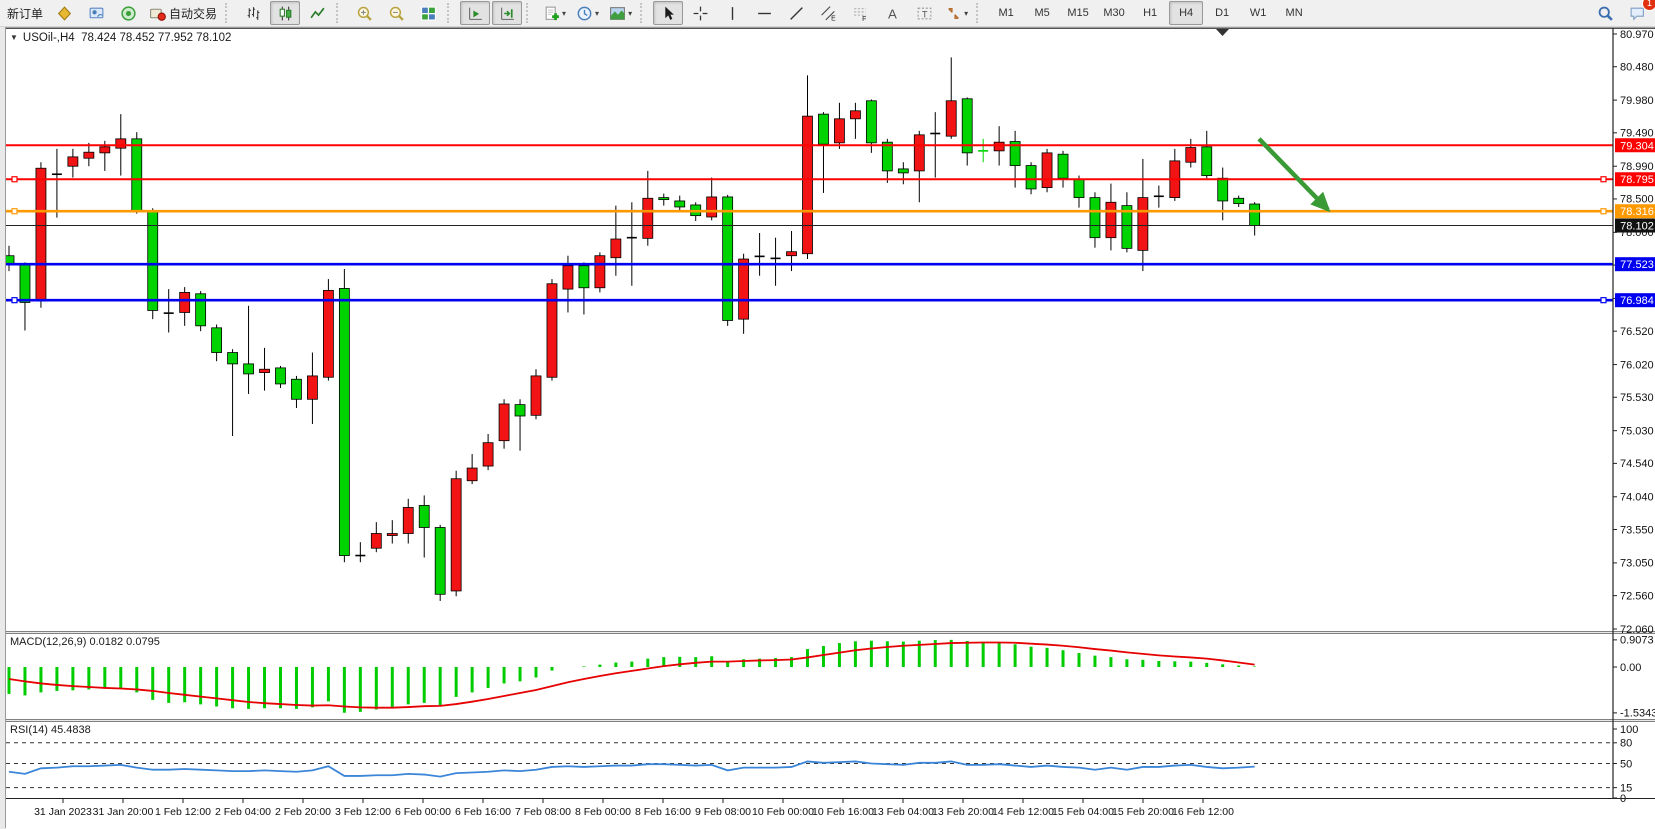  Describe the element at coordinates (1294, 175) in the screenshot. I see `arrow-drawing-object` at that location.